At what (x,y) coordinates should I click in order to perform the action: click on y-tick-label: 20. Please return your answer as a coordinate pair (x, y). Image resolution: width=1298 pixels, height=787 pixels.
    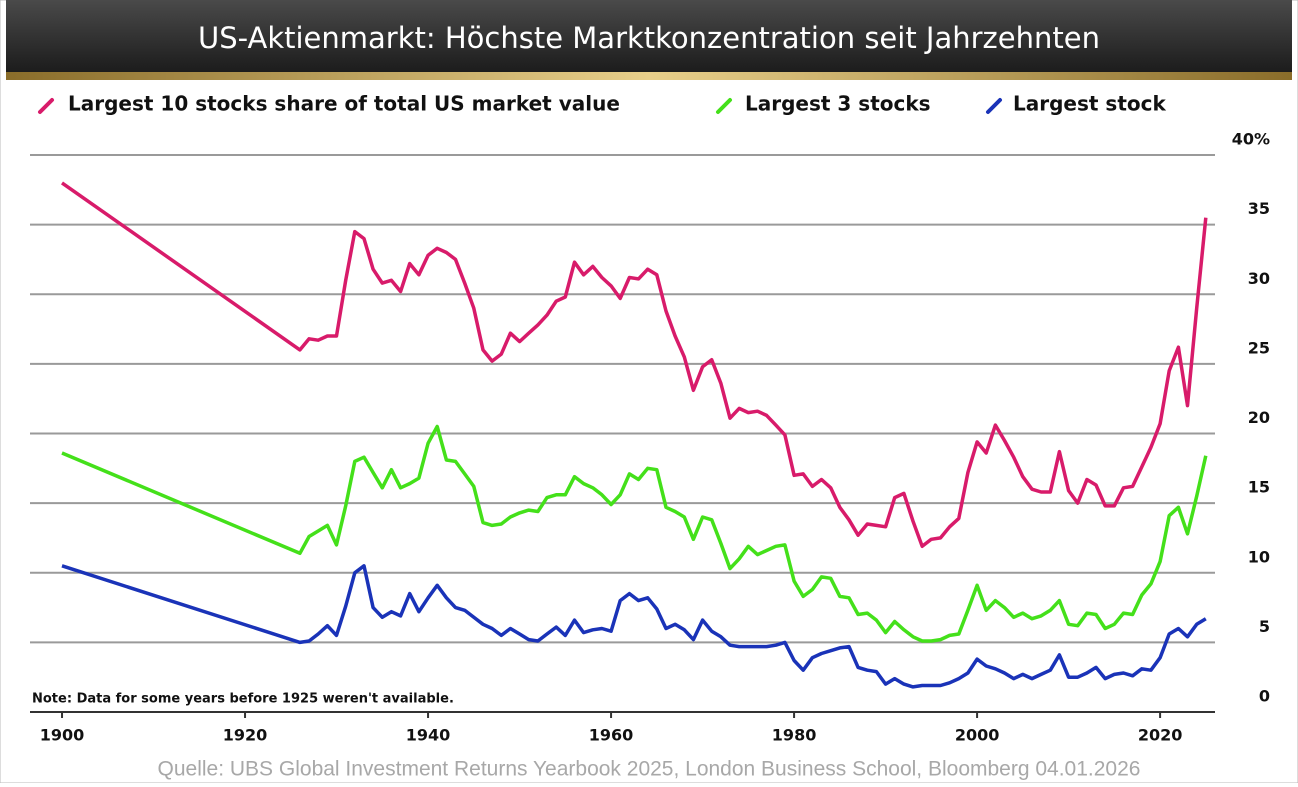
    Looking at the image, I should click on (1259, 417).